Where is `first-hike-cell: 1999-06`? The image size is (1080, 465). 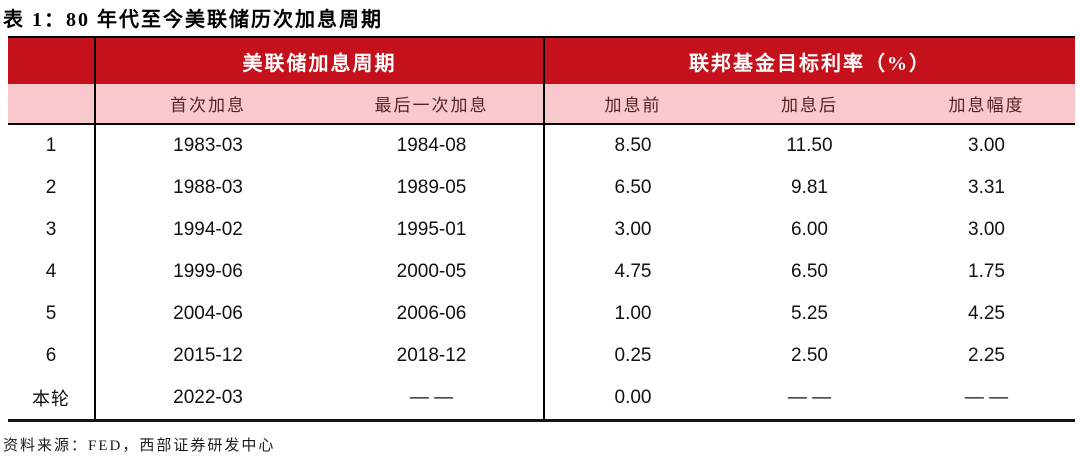
first-hike-cell: 1999-06 is located at coordinates (208, 271).